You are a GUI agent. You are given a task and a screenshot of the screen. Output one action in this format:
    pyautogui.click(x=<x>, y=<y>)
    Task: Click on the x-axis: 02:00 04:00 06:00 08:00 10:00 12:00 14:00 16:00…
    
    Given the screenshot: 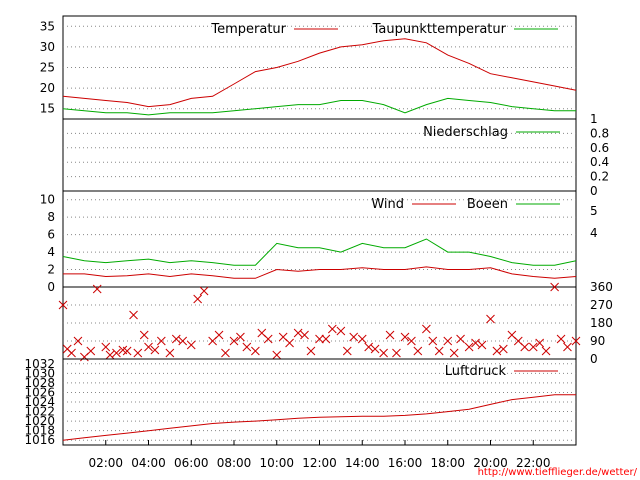 What is the action you would take?
    pyautogui.click(x=319, y=455)
    